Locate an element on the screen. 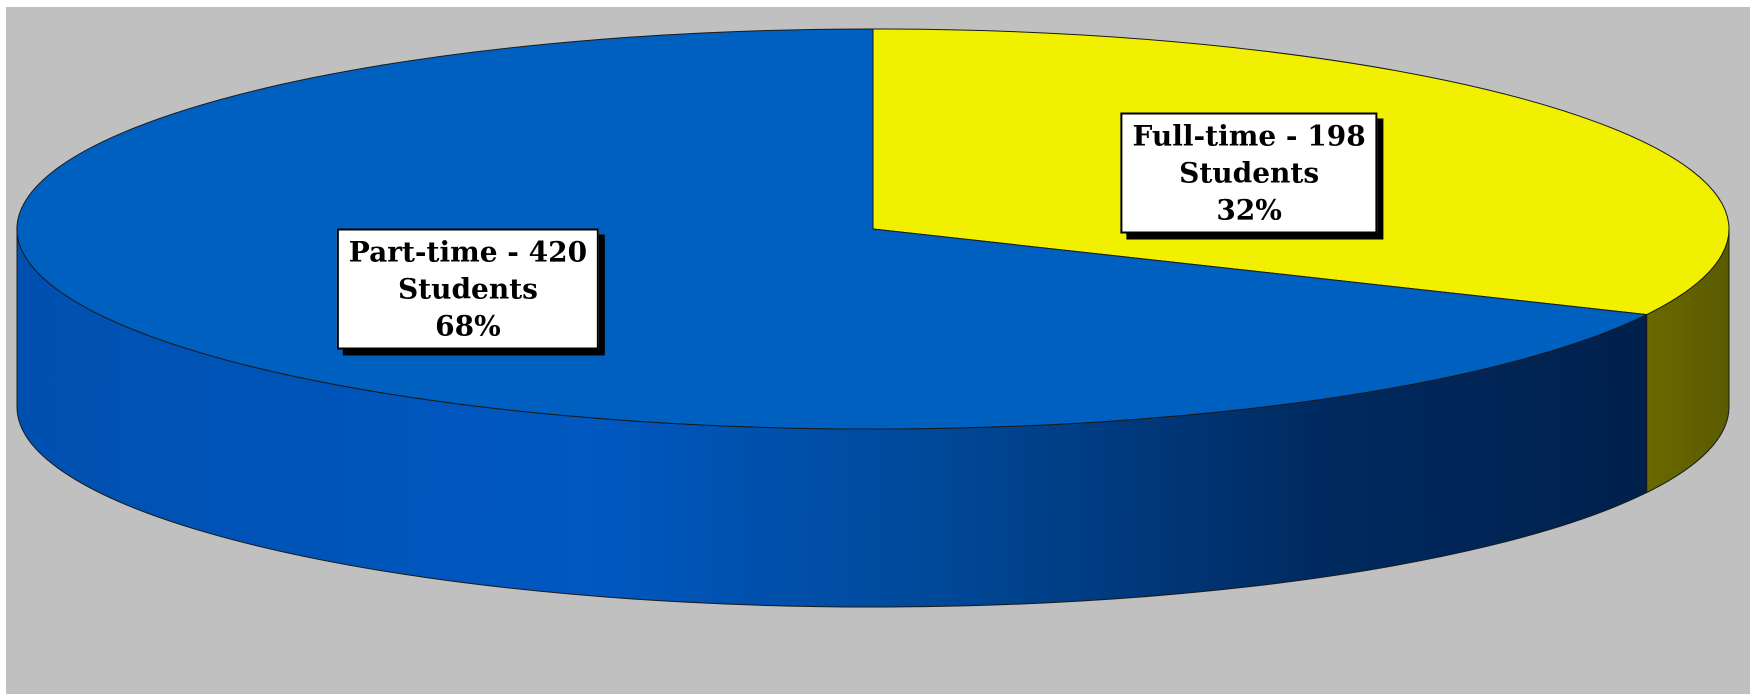 The image size is (1750, 700). slice-label-part-time: Part-time - 420 Students 68% is located at coordinates (468, 289).